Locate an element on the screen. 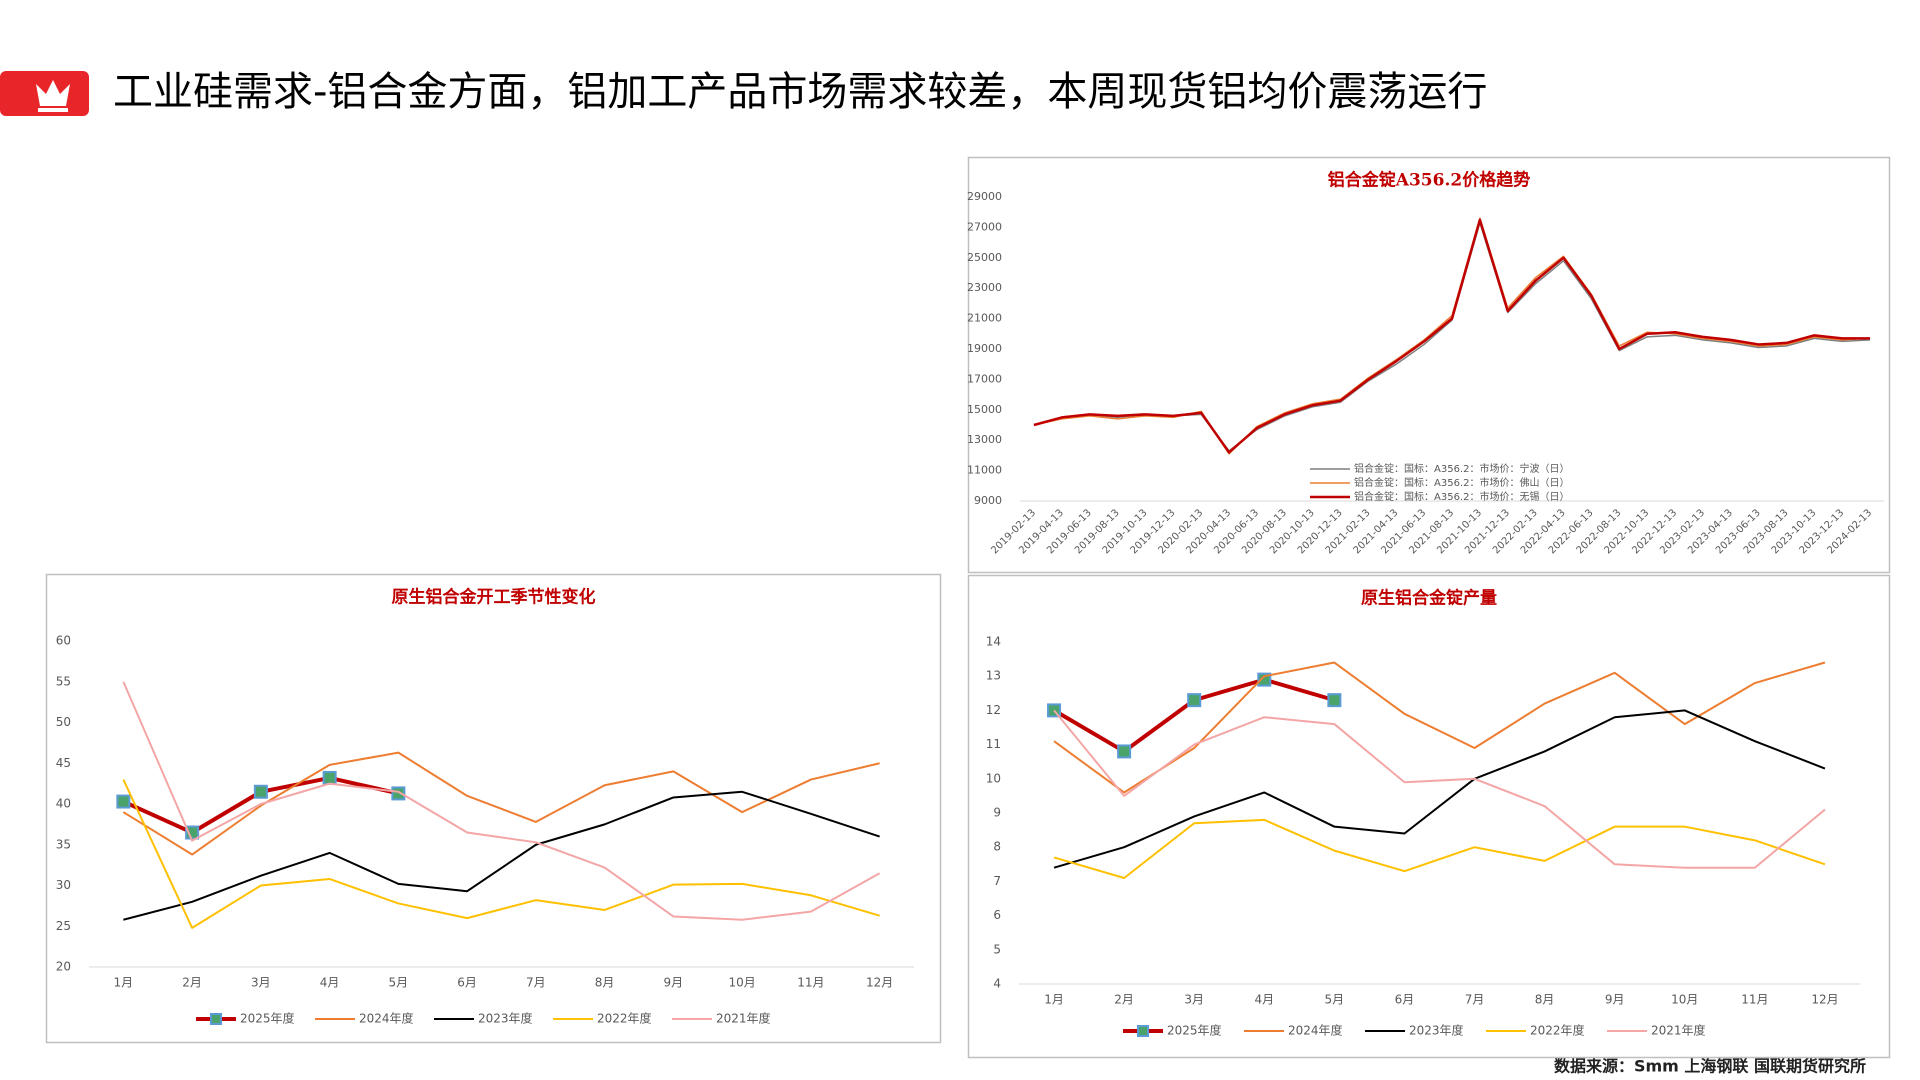 This screenshot has width=1920, height=1080. page-title: 工业硅需求-铝合金方面，铝加工产品市场需求较差，本周现货铝均价震荡运行 is located at coordinates (800, 92).